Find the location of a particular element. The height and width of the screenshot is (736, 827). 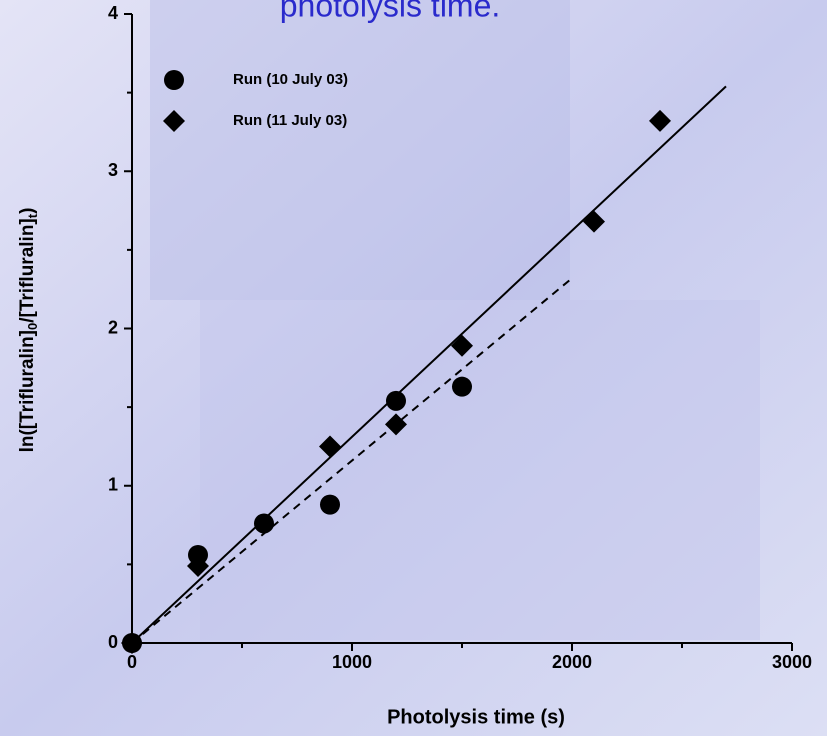

y-label-part: /[Trifluralin] is located at coordinates (27, 270).